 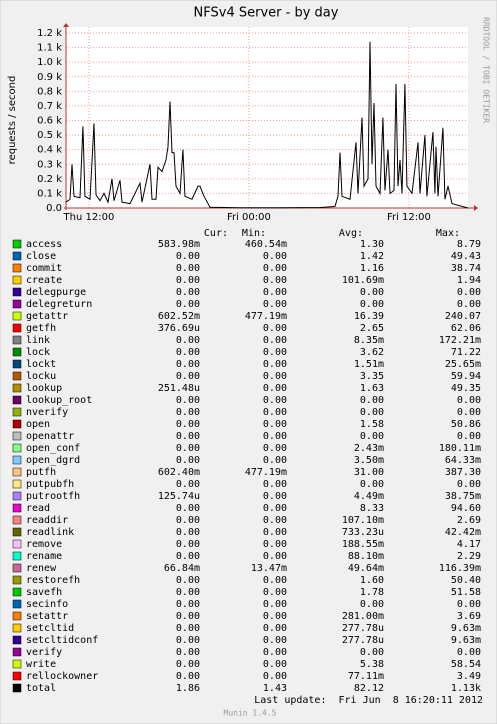 What do you see at coordinates (372, 268) in the screenshot?
I see `legend-value: 1.16` at bounding box center [372, 268].